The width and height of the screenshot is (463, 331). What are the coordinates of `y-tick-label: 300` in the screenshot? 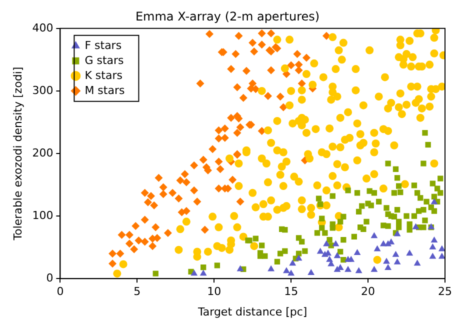 It's located at (43, 90).